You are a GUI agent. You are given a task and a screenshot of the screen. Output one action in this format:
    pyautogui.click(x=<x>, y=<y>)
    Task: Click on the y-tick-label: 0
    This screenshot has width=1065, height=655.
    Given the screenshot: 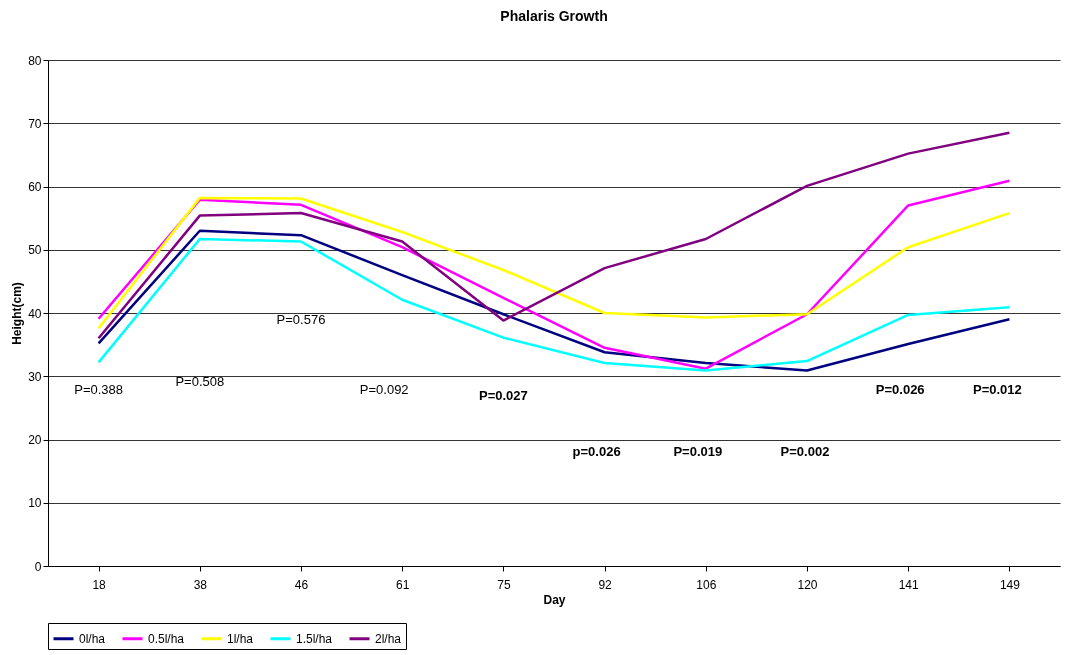 What is the action you would take?
    pyautogui.click(x=38, y=566)
    